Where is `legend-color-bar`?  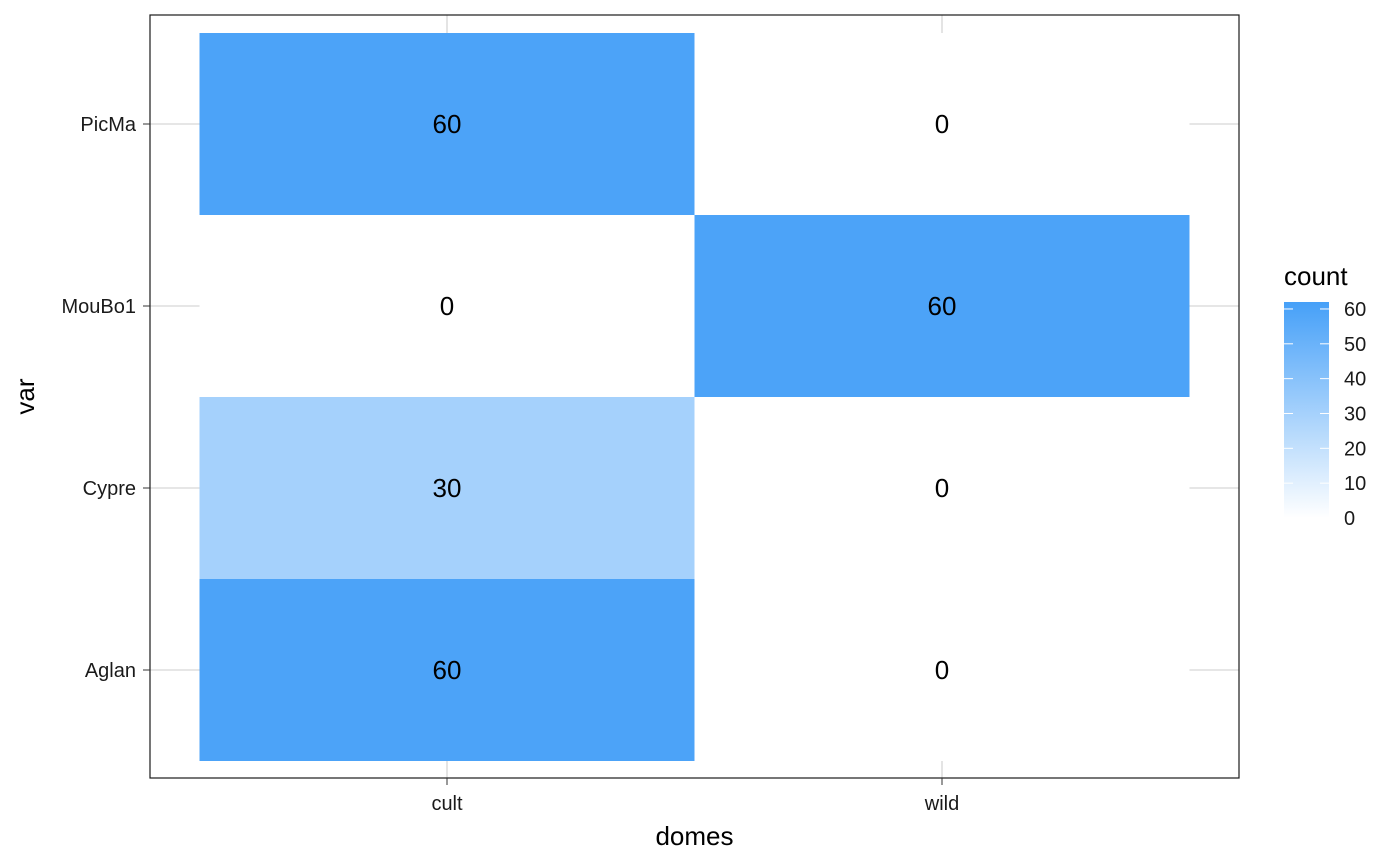
legend-color-bar is located at coordinates (1306, 410).